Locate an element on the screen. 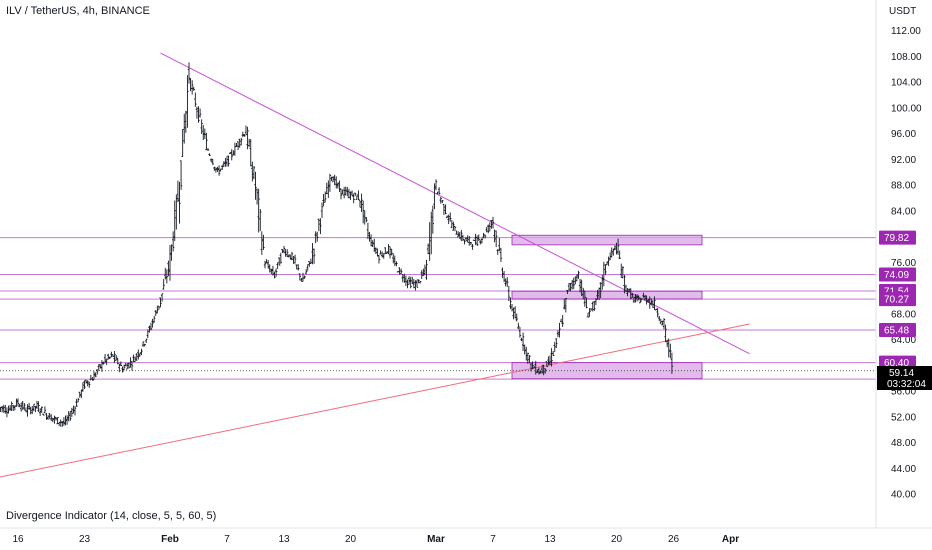 This screenshot has height=550, width=932. symbol-title: ILV / TetherUS, 4h, BINANCE is located at coordinates (78, 11).